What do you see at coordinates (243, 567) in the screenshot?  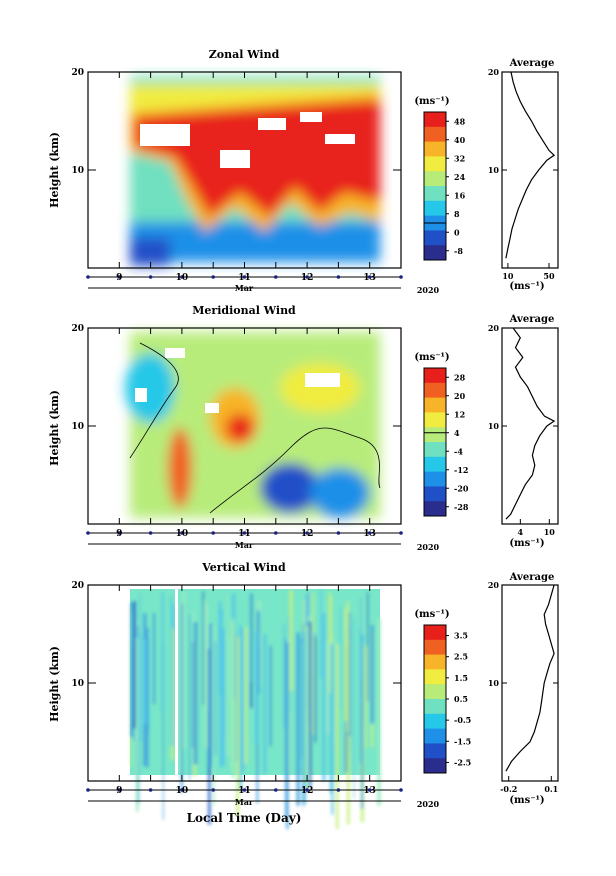 I see `panel-title: Vertical Wind` at bounding box center [243, 567].